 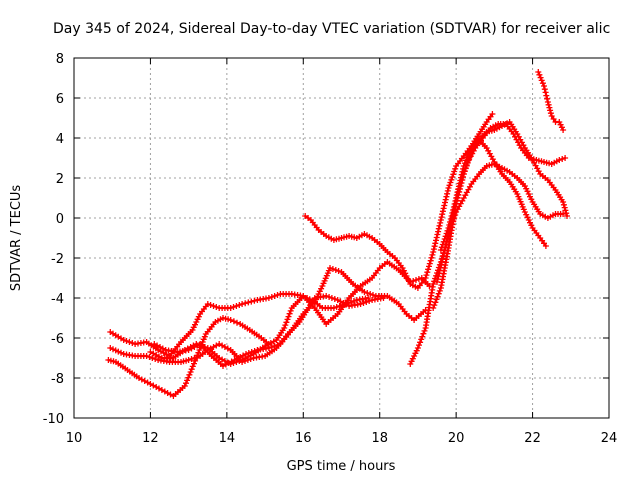 I want to click on x-tick-label: 10, so click(x=74, y=438).